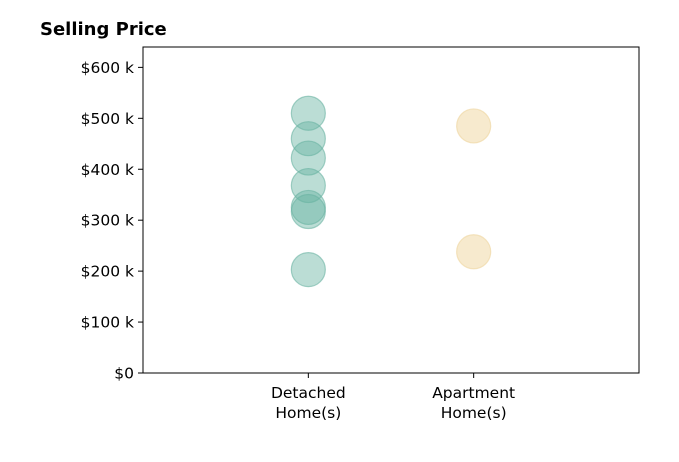 This screenshot has height=462, width=679. I want to click on chart-title: Selling Price, so click(103, 29).